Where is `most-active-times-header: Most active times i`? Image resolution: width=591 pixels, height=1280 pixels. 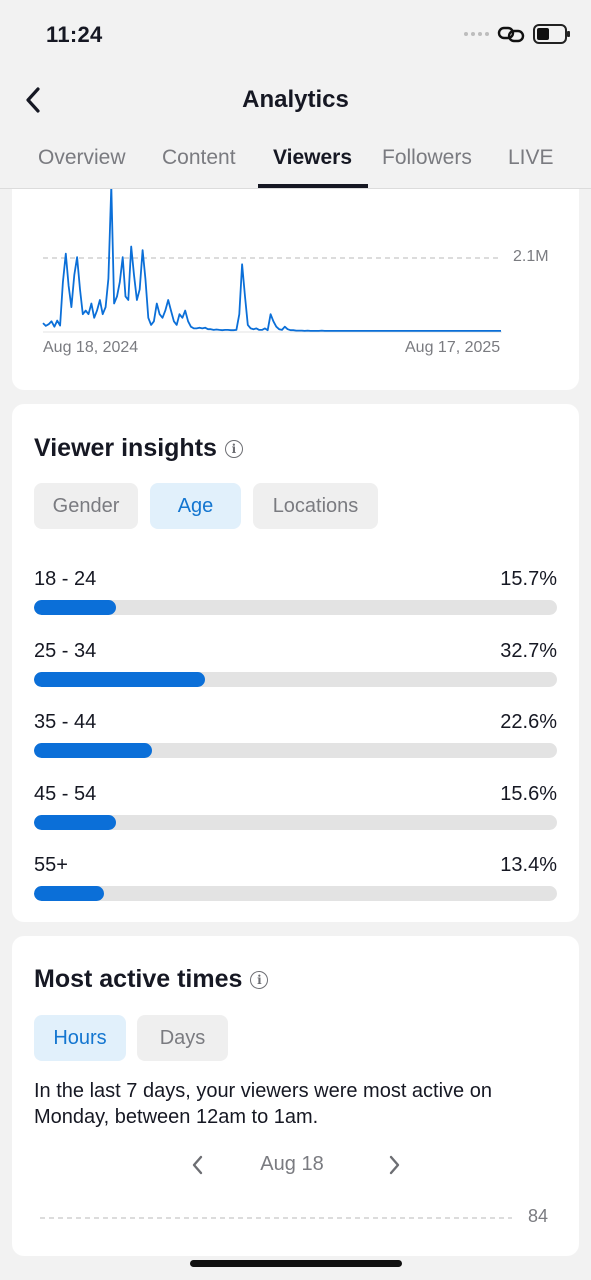
most-active-times-header: Most active times i is located at coordinates (151, 979).